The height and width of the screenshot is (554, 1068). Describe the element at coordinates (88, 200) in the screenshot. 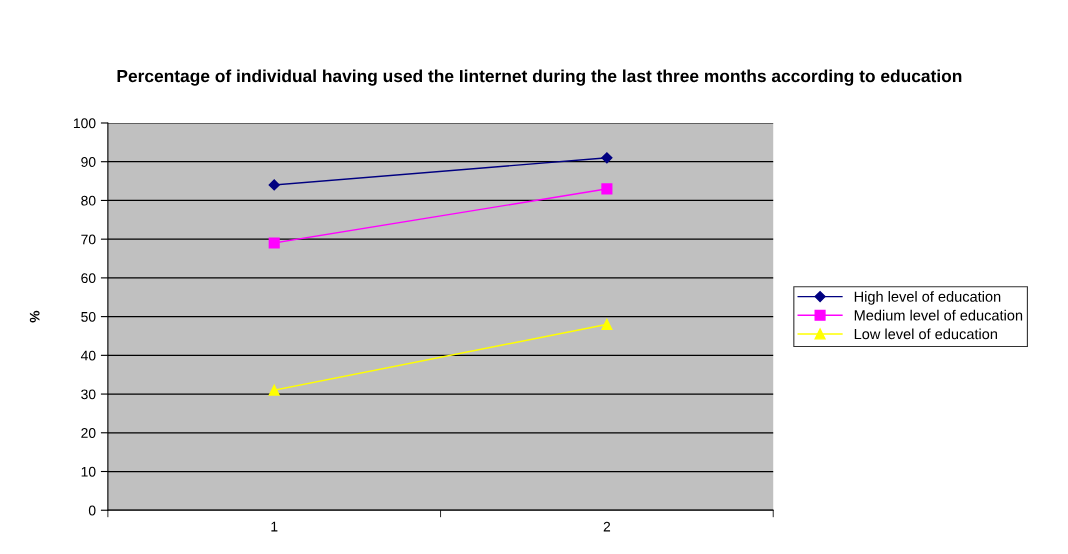

I see `y-tick-label: 80` at that location.